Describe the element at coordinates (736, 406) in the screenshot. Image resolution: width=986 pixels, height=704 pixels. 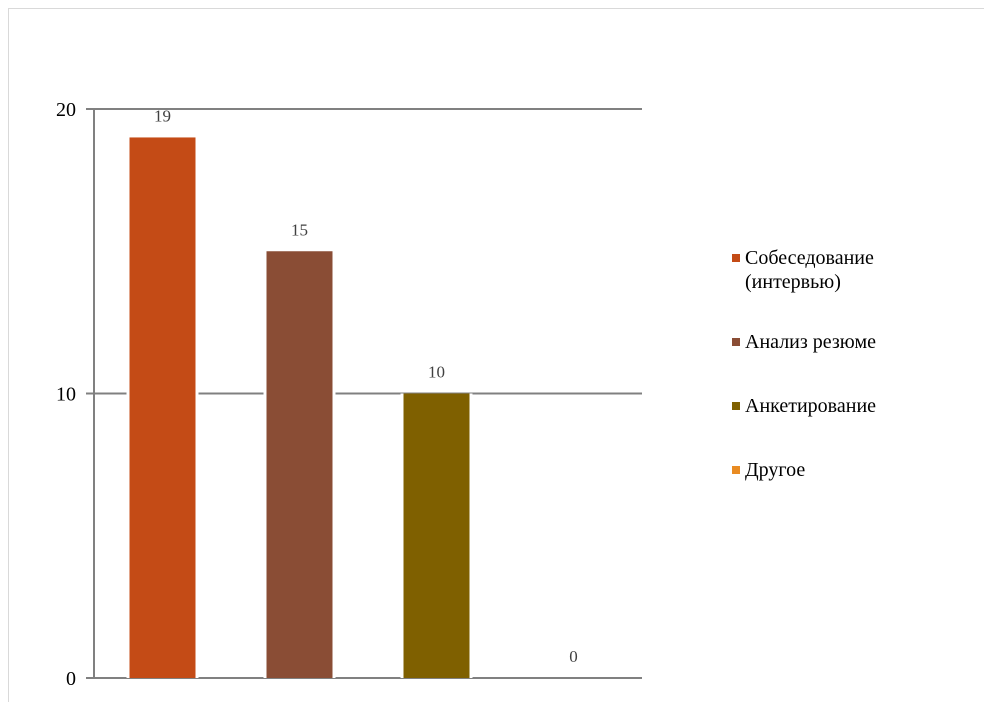
I see `legend-swatch-survey` at that location.